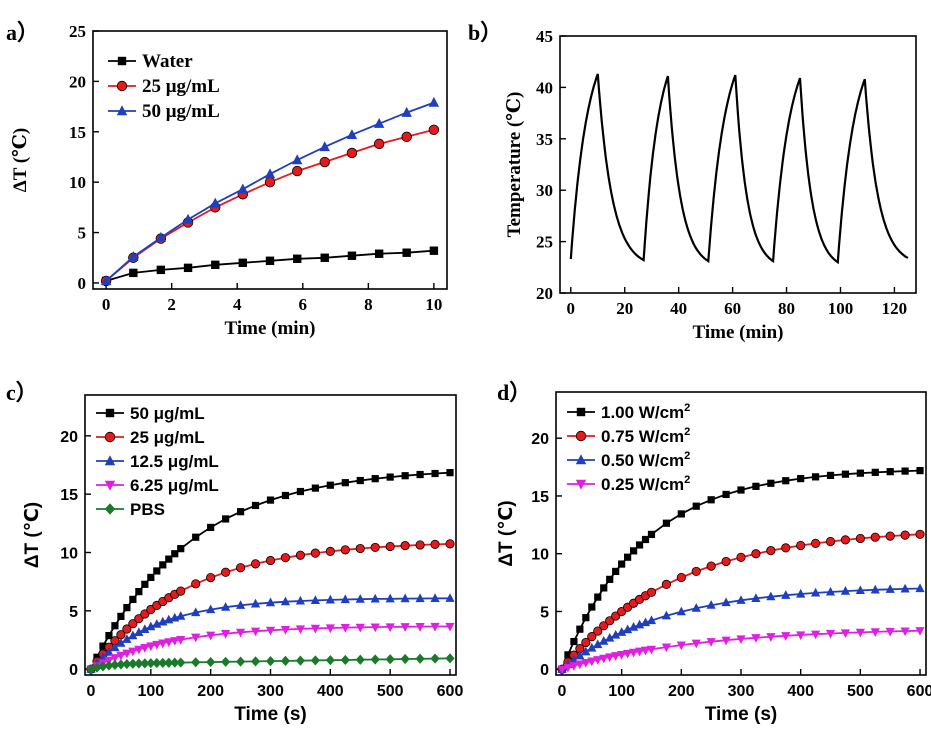 The width and height of the screenshot is (931, 740). What do you see at coordinates (628, 412) in the screenshot?
I see `legend-item: 1.00 W/cm2` at bounding box center [628, 412].